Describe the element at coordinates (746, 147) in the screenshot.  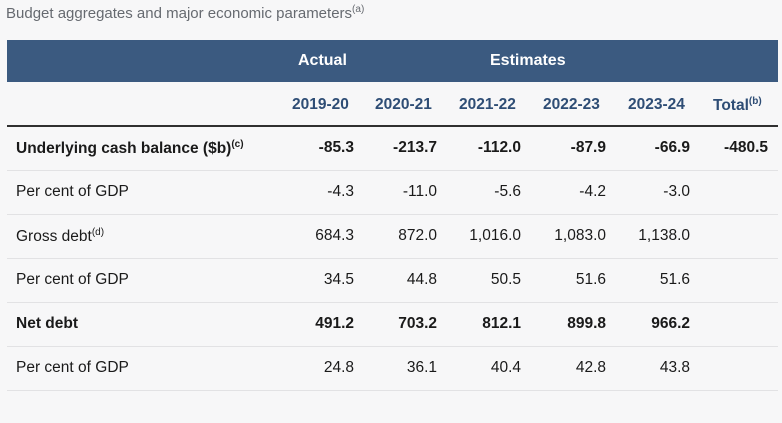
I see `total-cell: -480.5` at that location.